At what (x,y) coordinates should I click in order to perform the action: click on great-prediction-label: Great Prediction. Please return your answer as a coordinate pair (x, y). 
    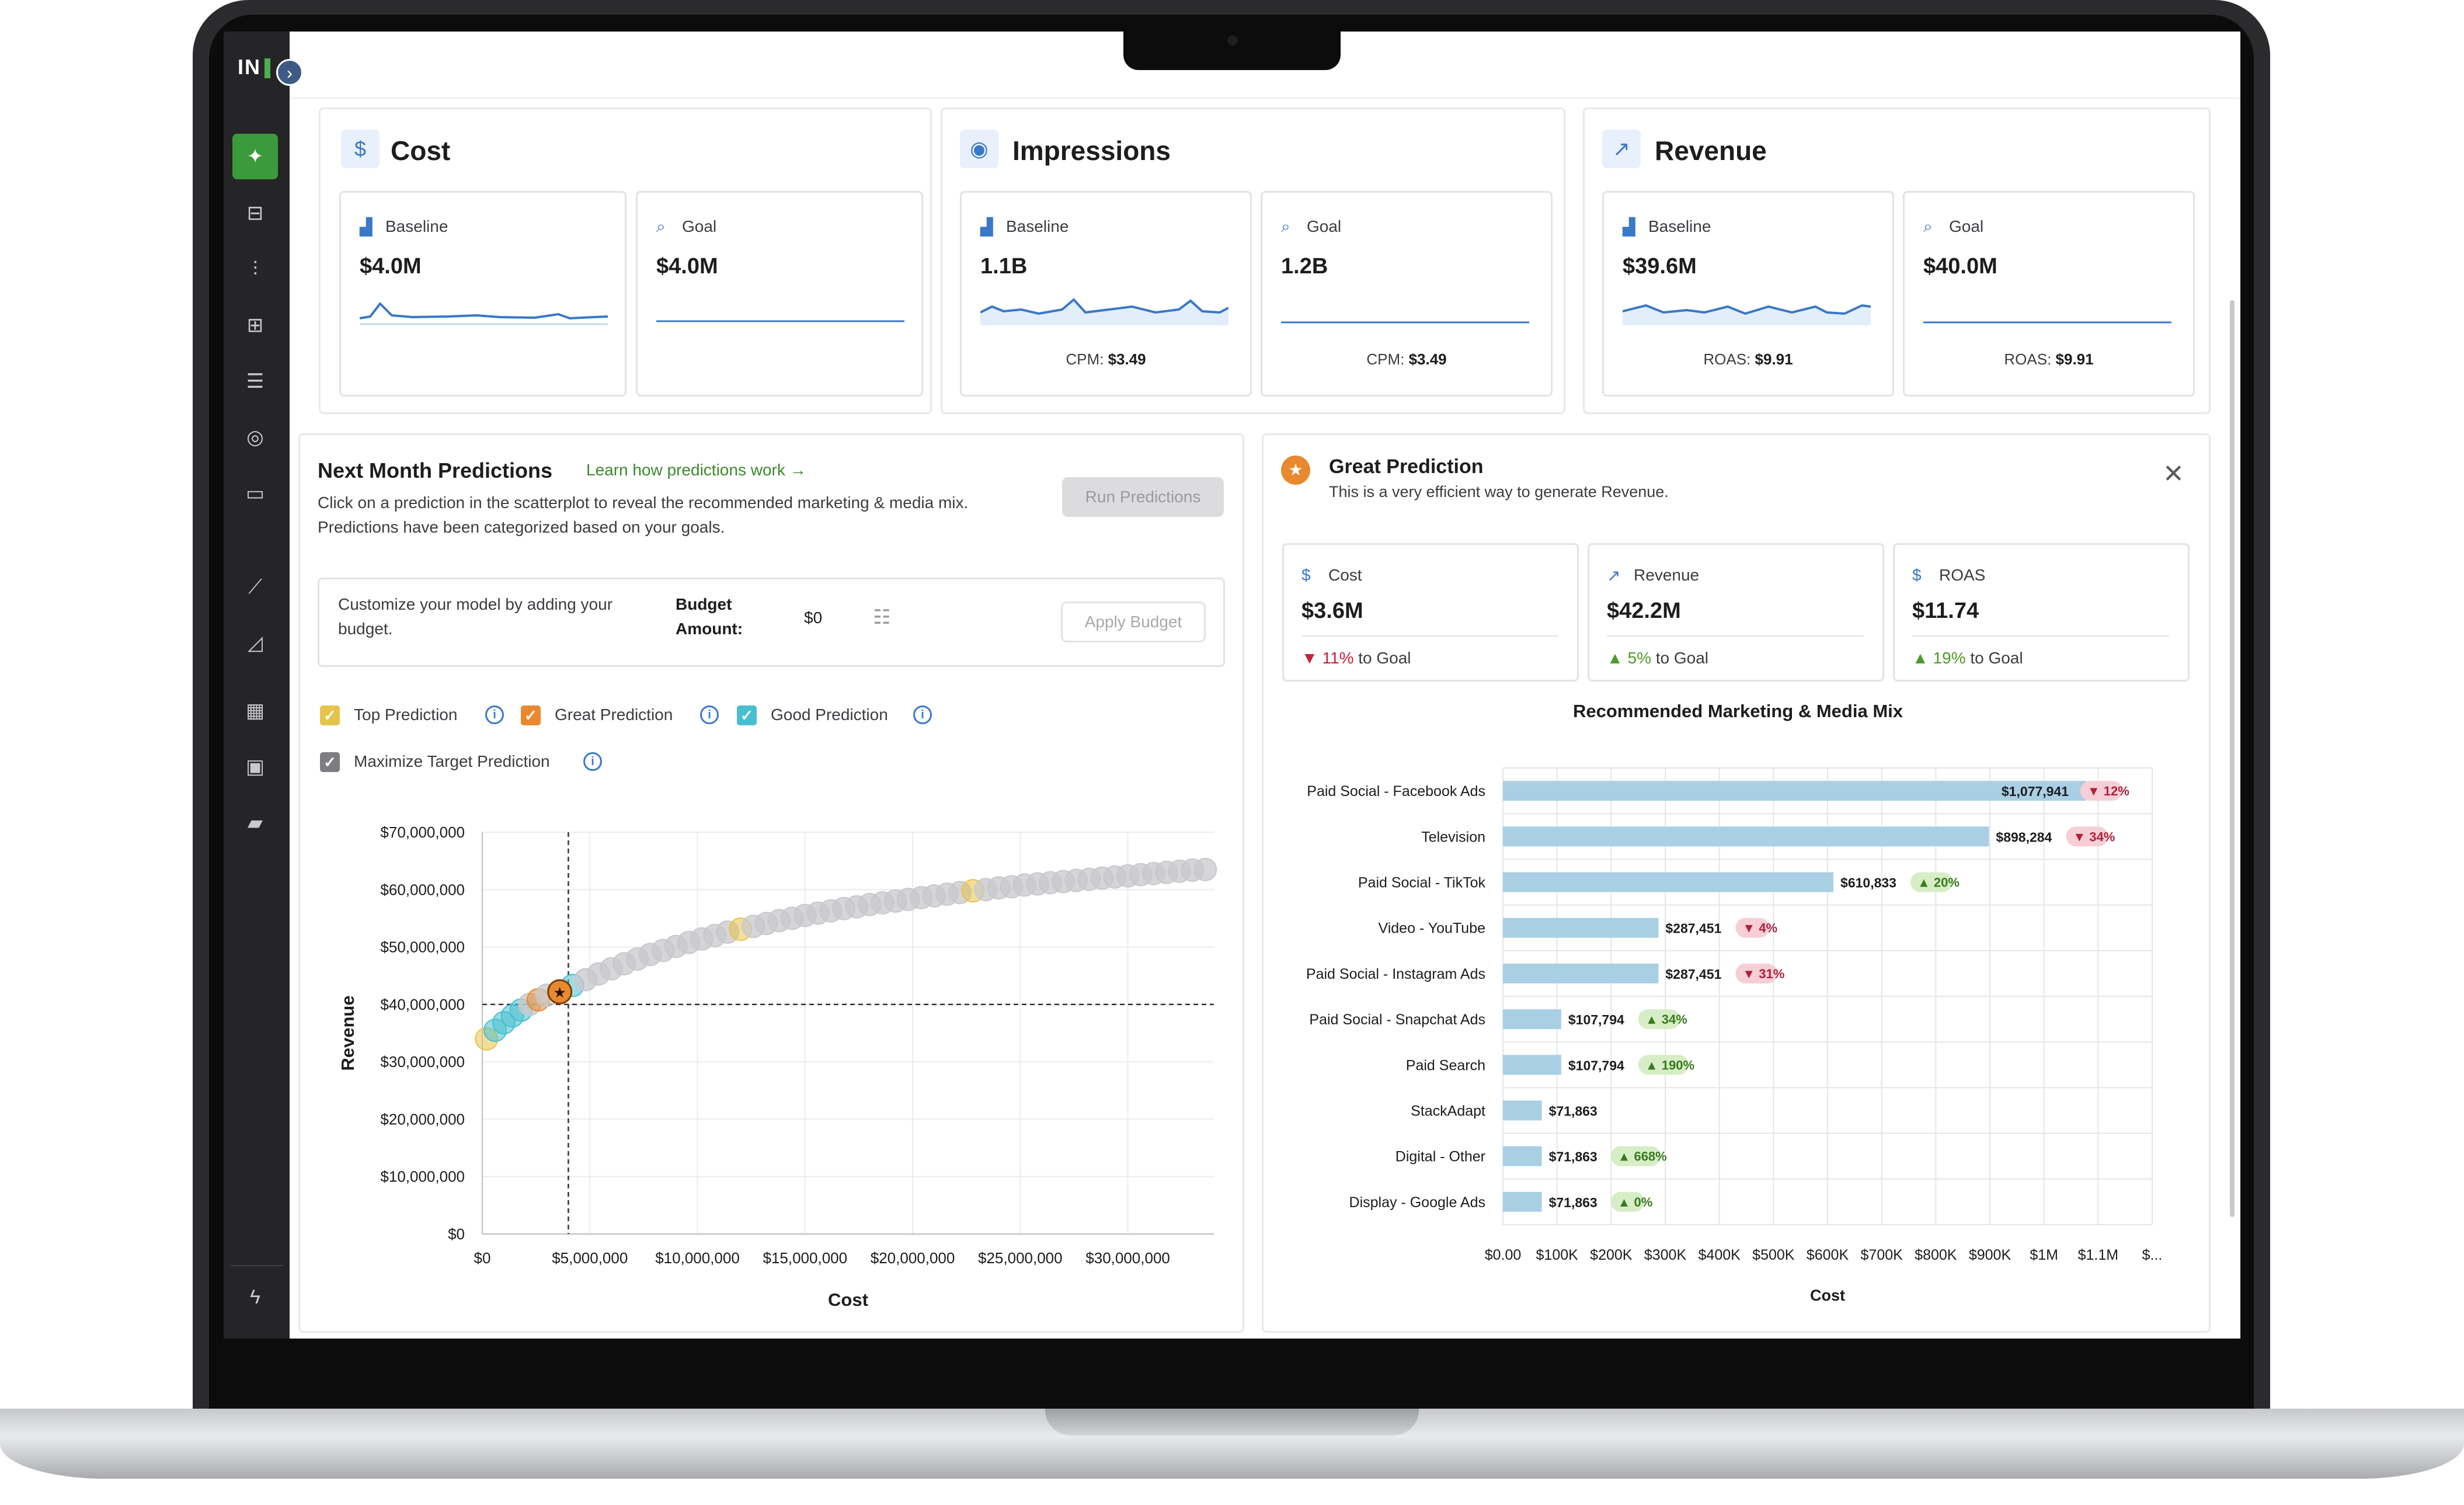
    Looking at the image, I should click on (614, 714).